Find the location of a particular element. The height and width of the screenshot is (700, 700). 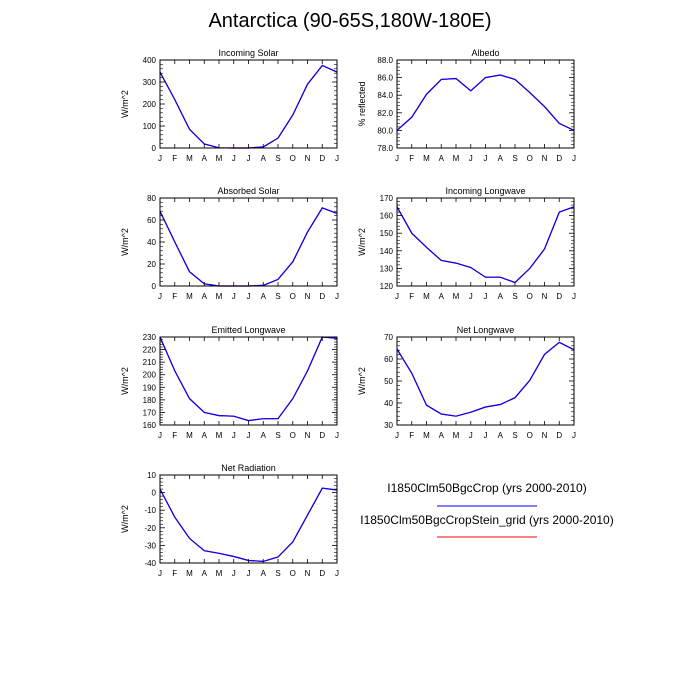

panel-title: Incoming Solar is located at coordinates (248, 53).